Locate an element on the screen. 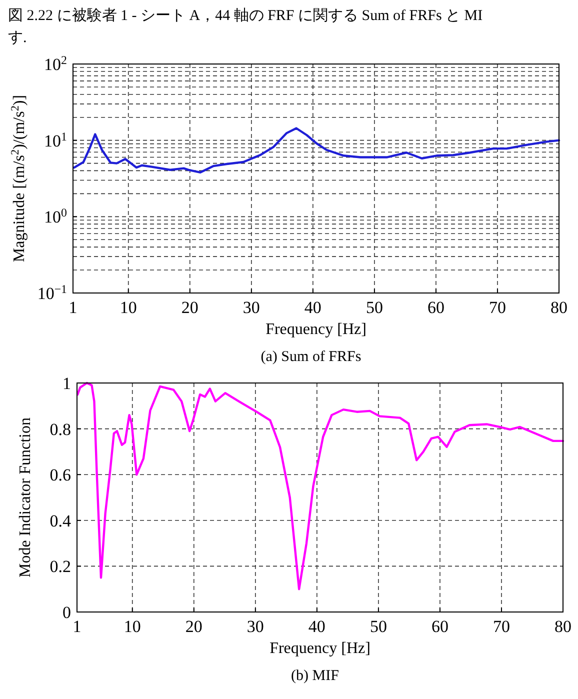  y-tick-label: 10$^{1}$ is located at coordinates (56, 139).